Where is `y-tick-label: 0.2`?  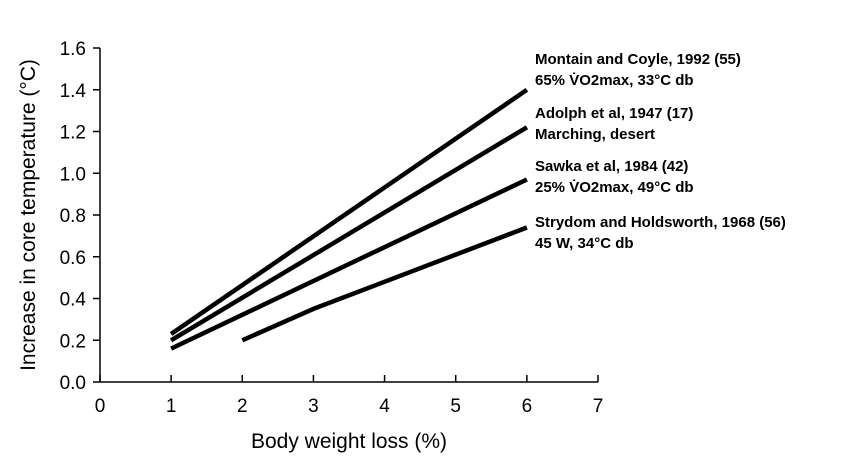 y-tick-label: 0.2 is located at coordinates (73, 341).